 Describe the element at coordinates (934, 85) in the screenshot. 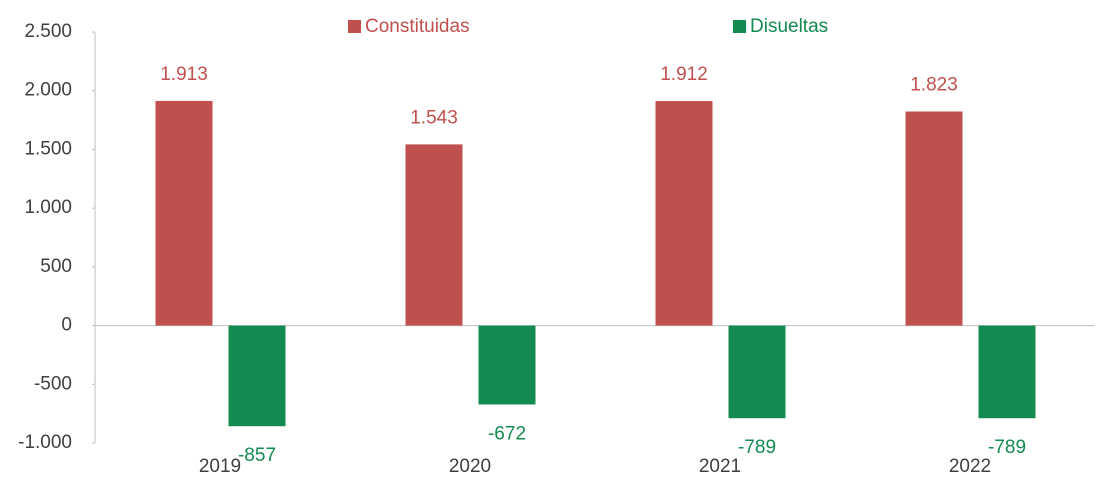

I see `data-label: 1.823` at that location.